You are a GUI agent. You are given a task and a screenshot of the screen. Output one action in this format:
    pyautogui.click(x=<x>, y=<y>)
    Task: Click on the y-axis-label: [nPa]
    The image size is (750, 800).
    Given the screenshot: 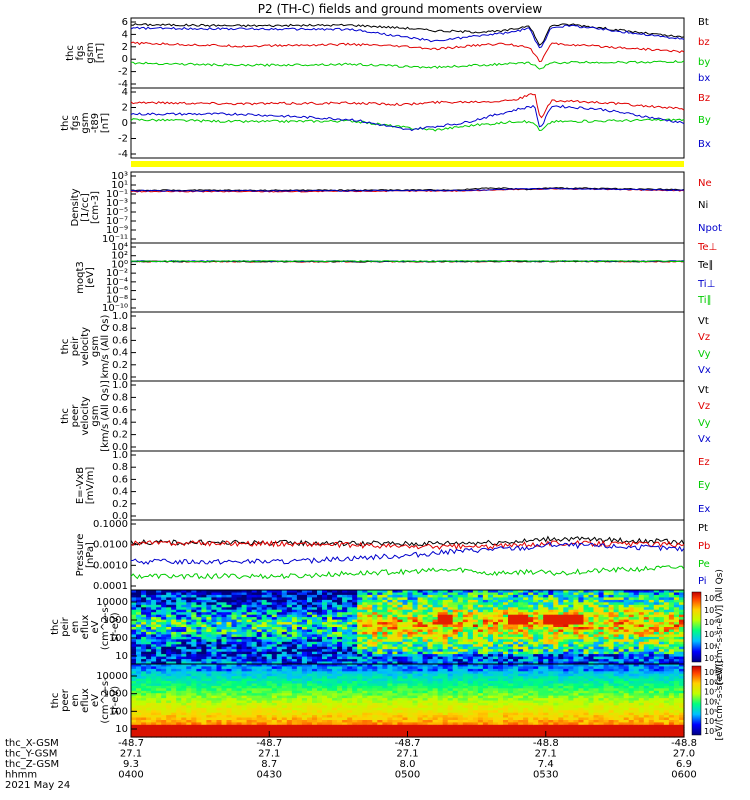 What is the action you would take?
    pyautogui.click(x=90, y=555)
    